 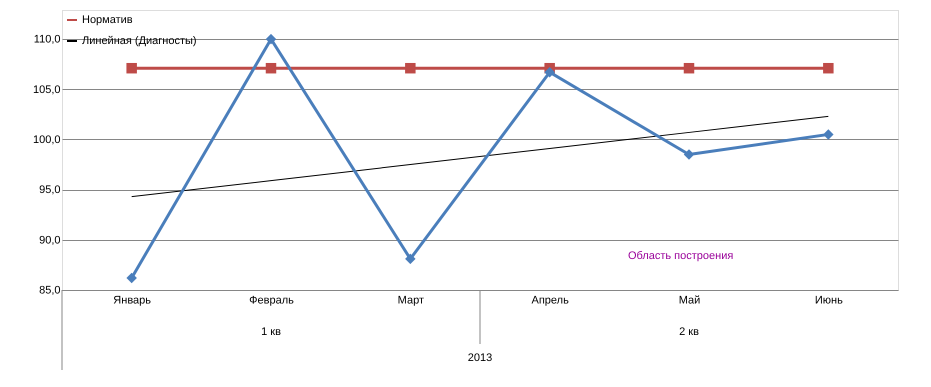 What do you see at coordinates (829, 300) in the screenshot?
I see `x-tick-label: Июнь` at bounding box center [829, 300].